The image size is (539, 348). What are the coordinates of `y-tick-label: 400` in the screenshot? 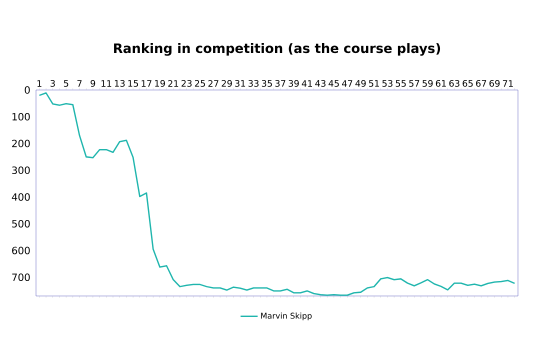 It's located at (21, 197).